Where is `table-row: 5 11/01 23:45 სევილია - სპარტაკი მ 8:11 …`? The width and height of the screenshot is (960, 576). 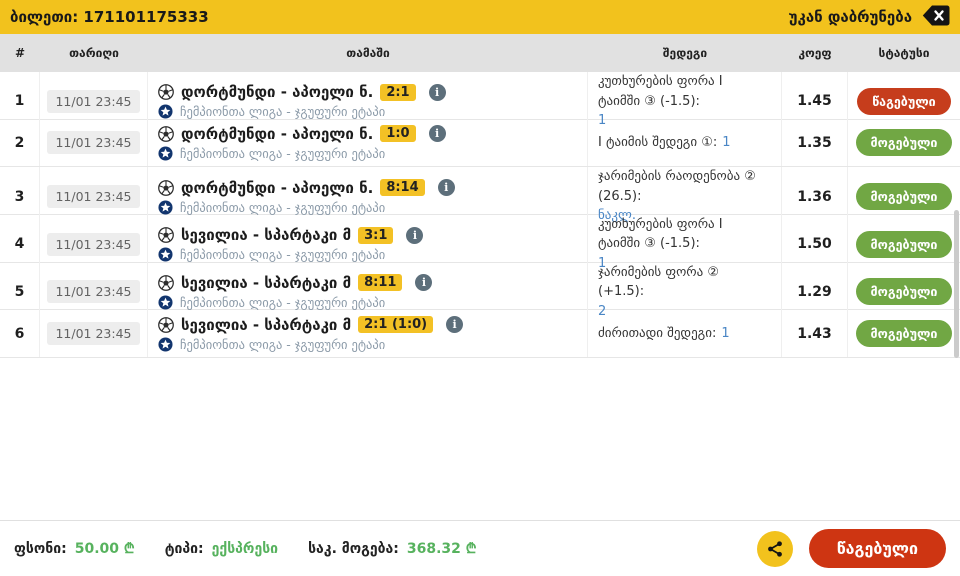 table-row: 5 11/01 23:45 სევილია - სპარტაკი მ 8:11 … is located at coordinates (480, 292).